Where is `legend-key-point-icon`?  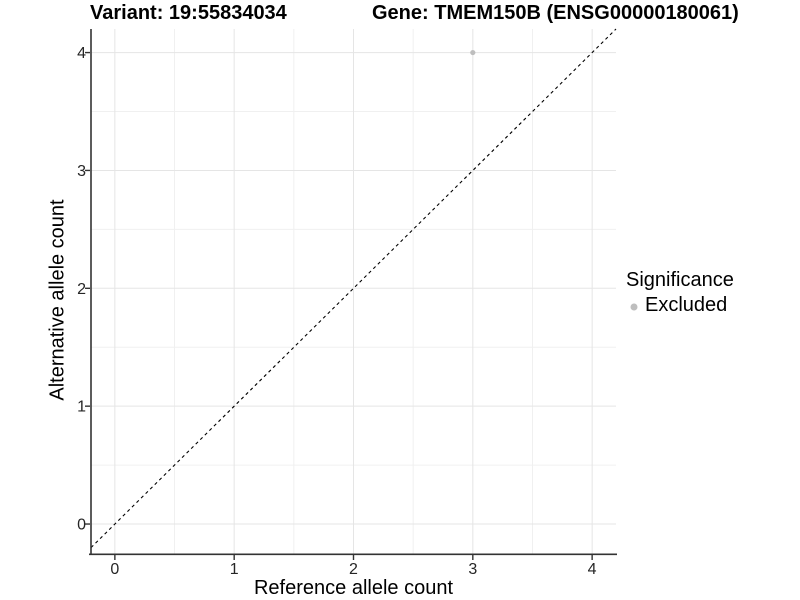 legend-key-point-icon is located at coordinates (634, 306).